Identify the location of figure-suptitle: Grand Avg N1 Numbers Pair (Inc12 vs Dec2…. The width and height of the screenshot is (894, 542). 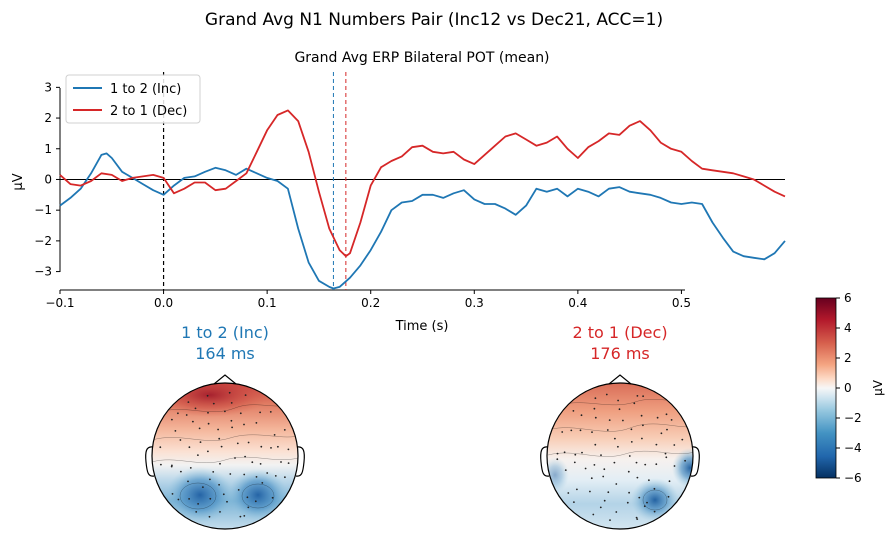
(434, 20).